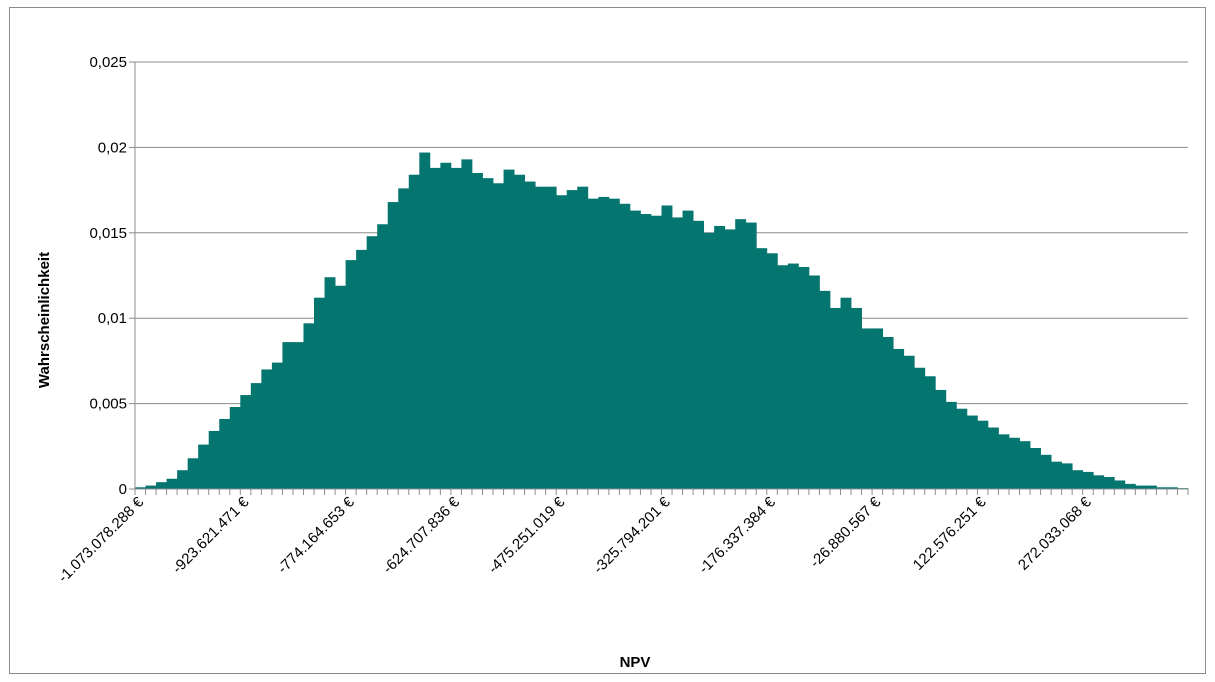  I want to click on x-tick-label: -1.073.078.288 €, so click(101, 539).